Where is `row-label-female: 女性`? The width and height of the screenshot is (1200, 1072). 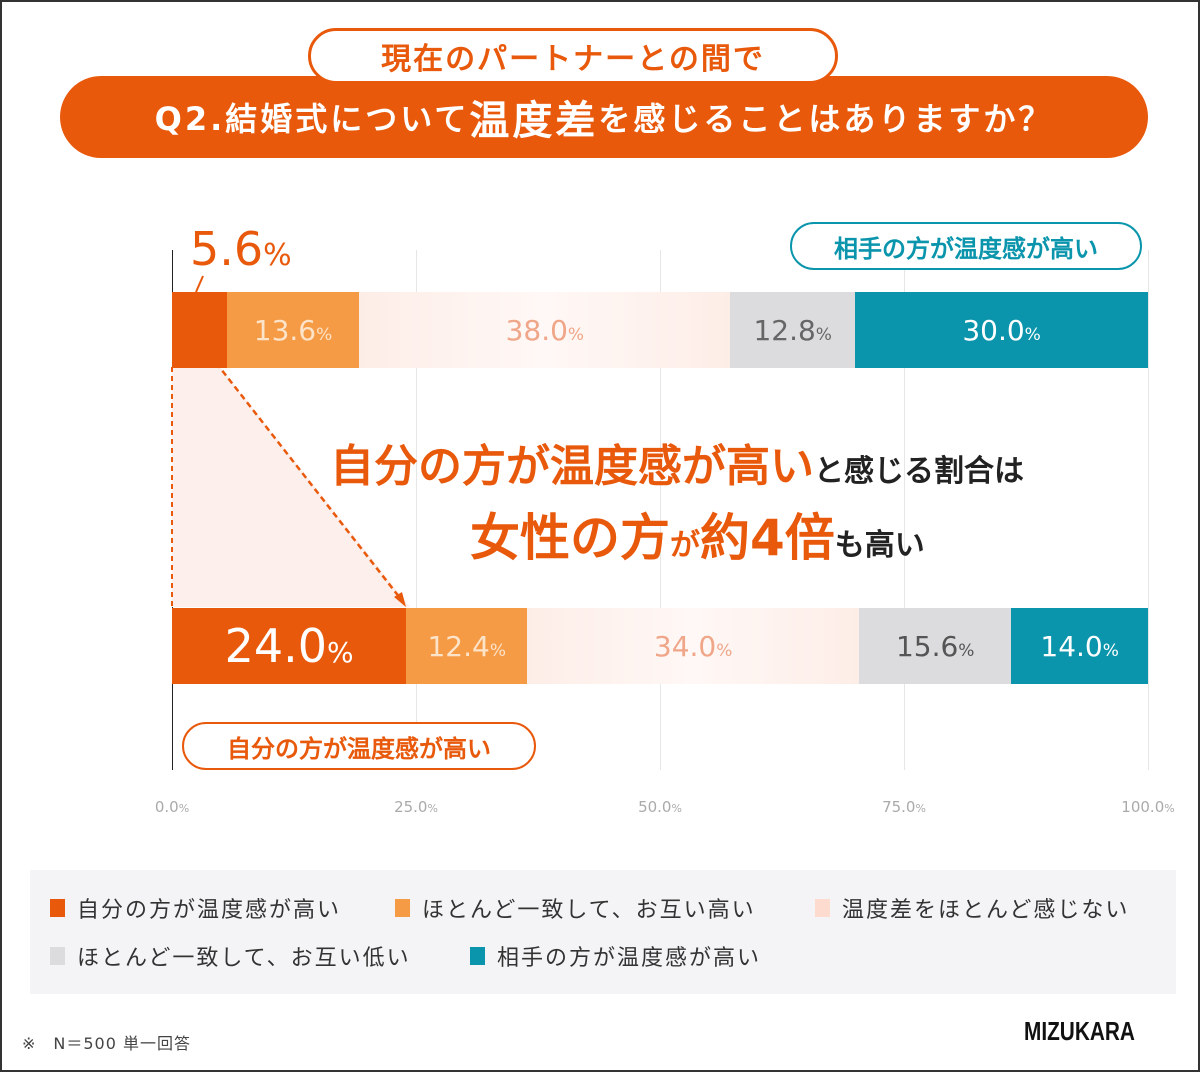
row-label-female: 女性 is located at coordinates (82, 648).